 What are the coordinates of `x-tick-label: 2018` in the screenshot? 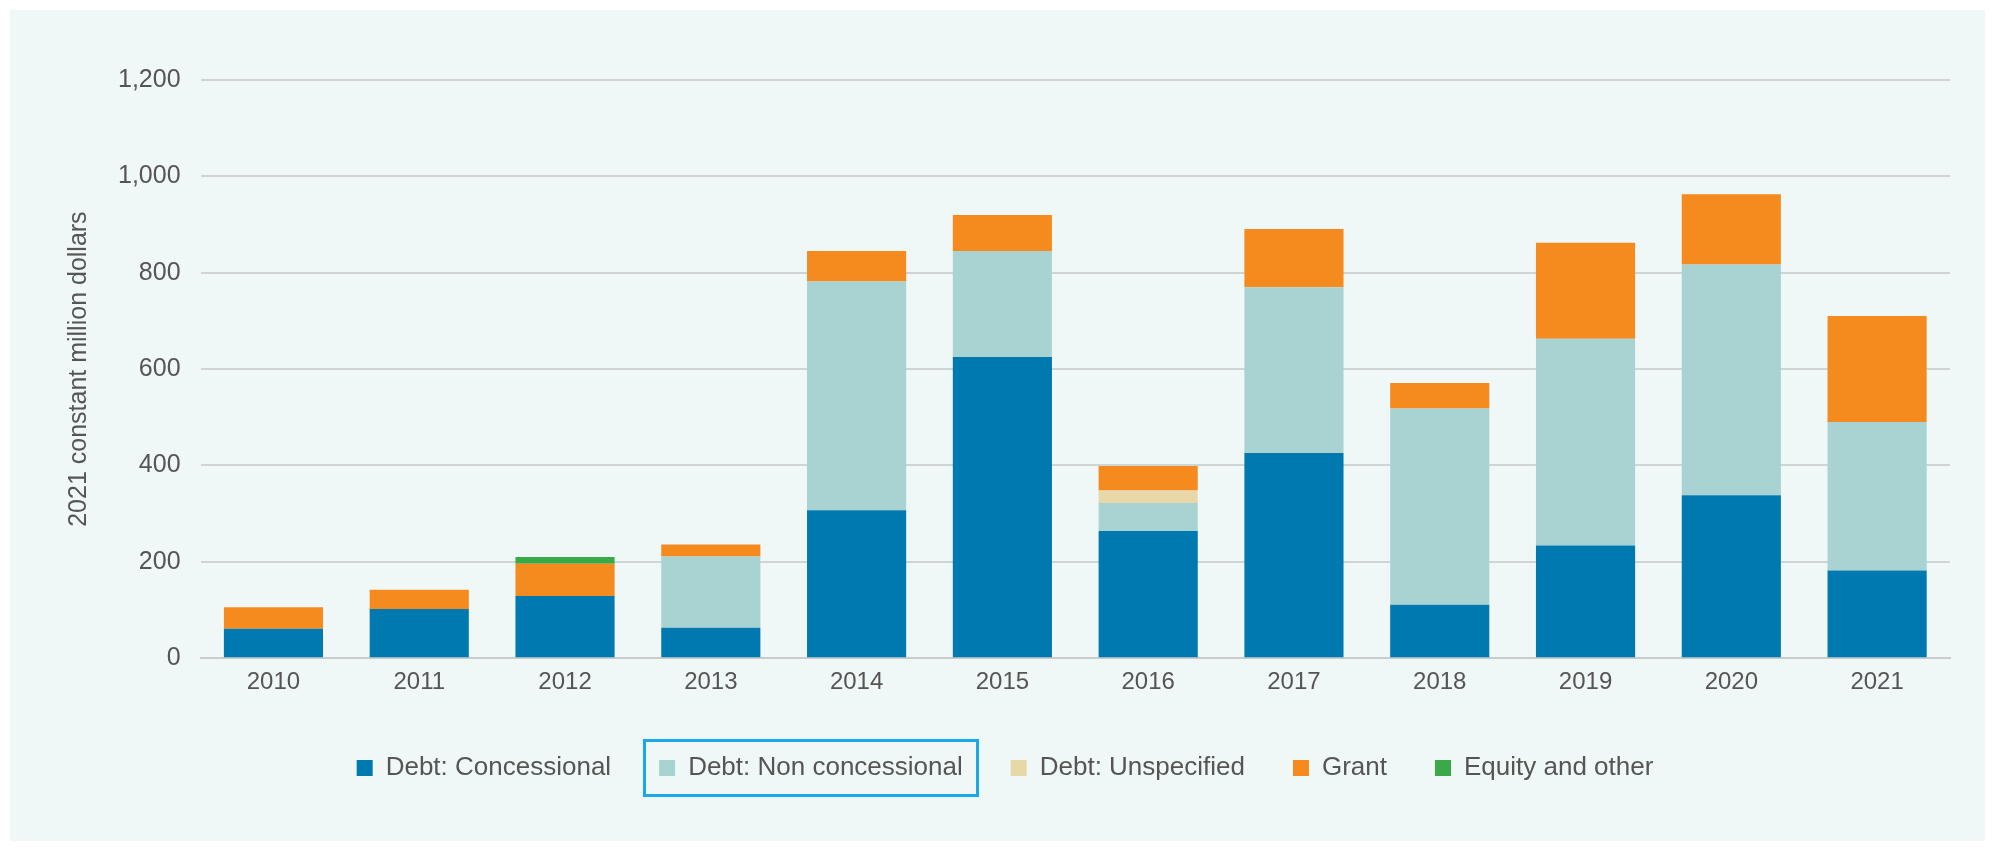 It's located at (1440, 681).